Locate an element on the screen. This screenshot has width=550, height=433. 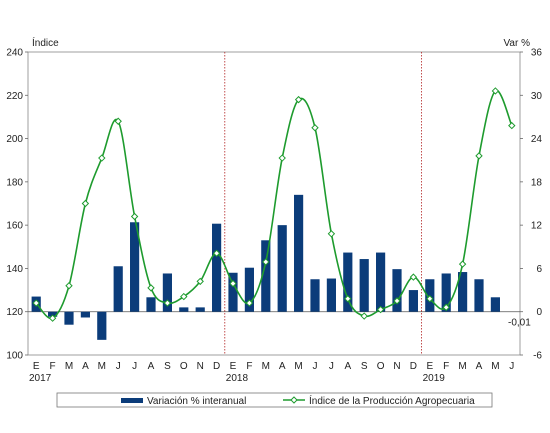
left-tick-label: 120 is located at coordinates (14, 312).